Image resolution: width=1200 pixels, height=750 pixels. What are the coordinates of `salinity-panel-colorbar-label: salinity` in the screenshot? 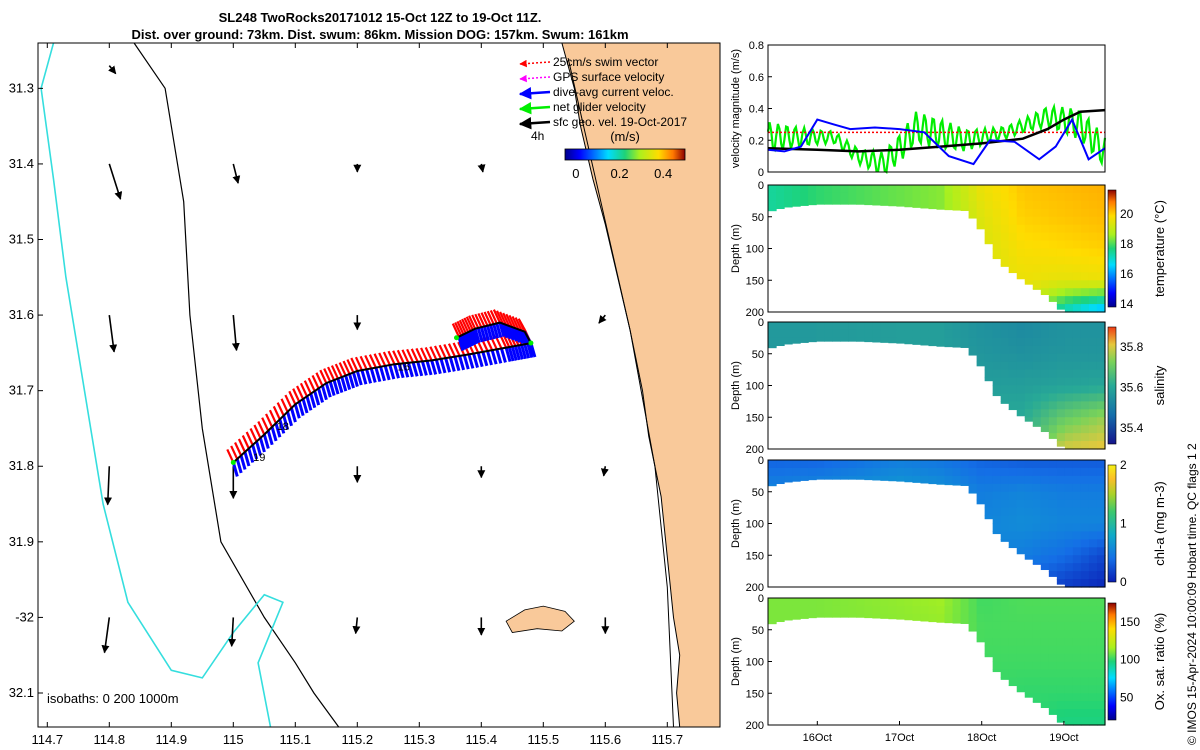 It's located at (1159, 385).